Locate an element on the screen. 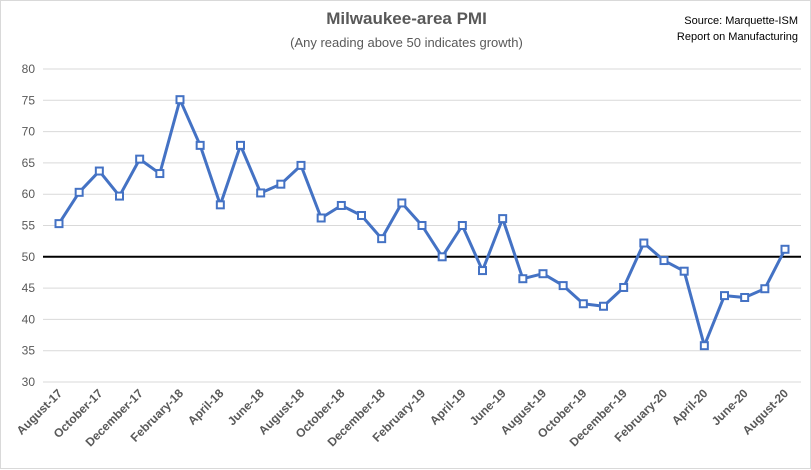 The image size is (811, 470). y-tick-label-45: 45 is located at coordinates (29, 288).